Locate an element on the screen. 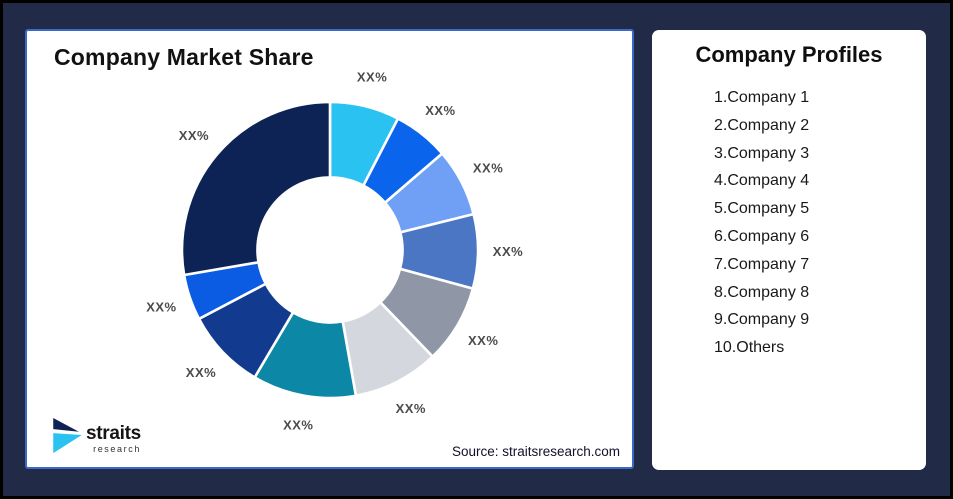 The image size is (953, 499). company-list-item: 2.Company 2 is located at coordinates (762, 125).